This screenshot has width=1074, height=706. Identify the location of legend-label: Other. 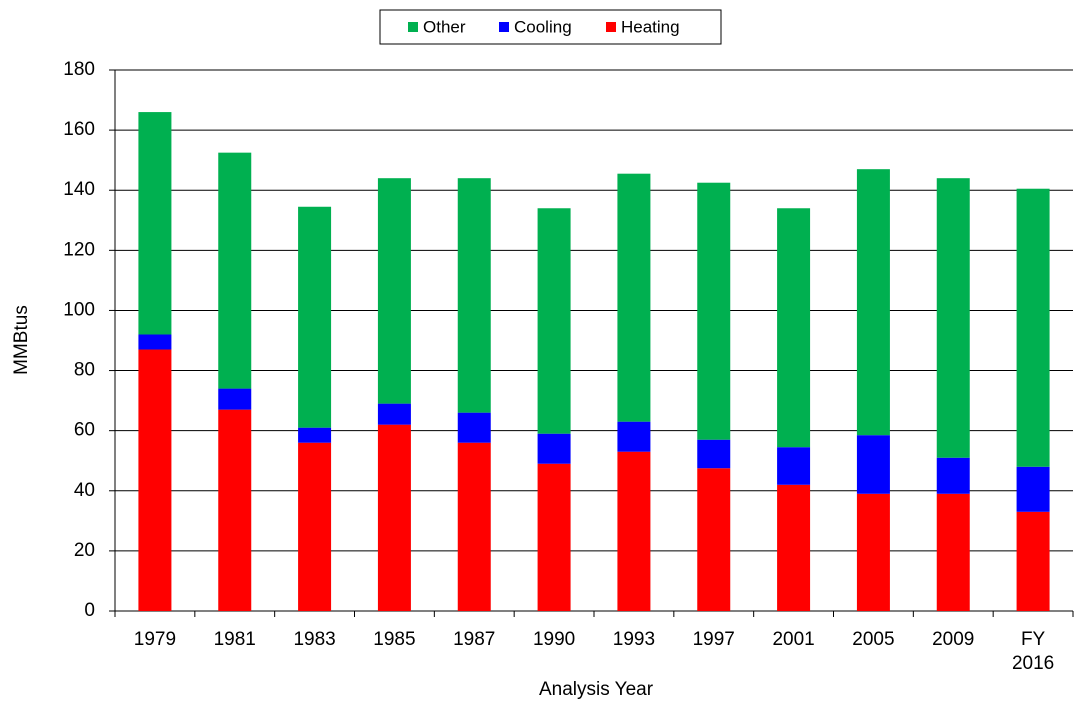
(444, 26).